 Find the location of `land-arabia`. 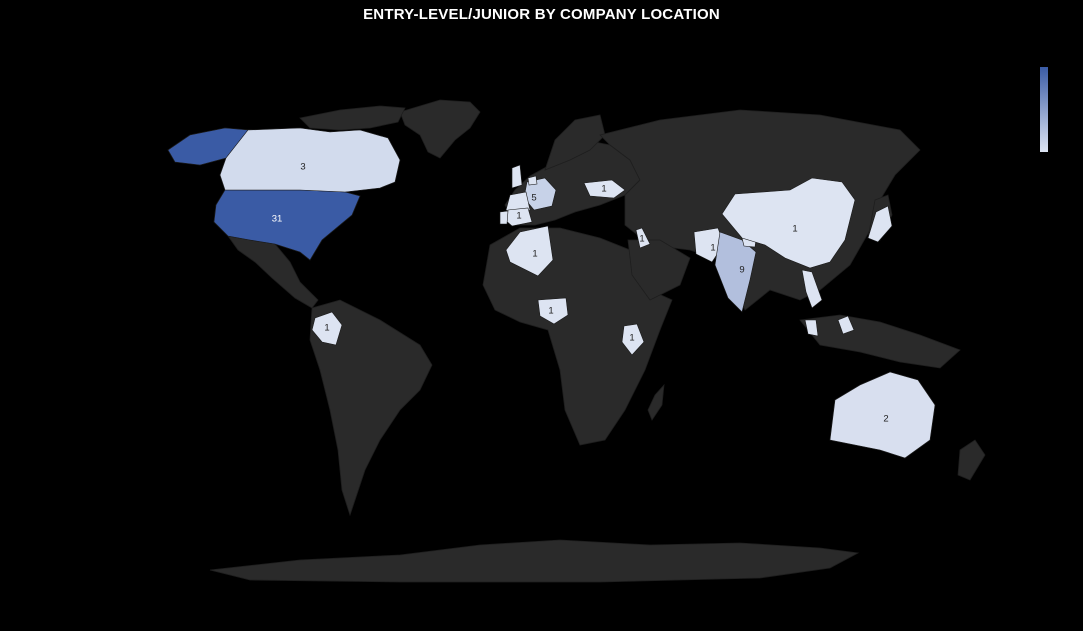

land-arabia is located at coordinates (659, 270).